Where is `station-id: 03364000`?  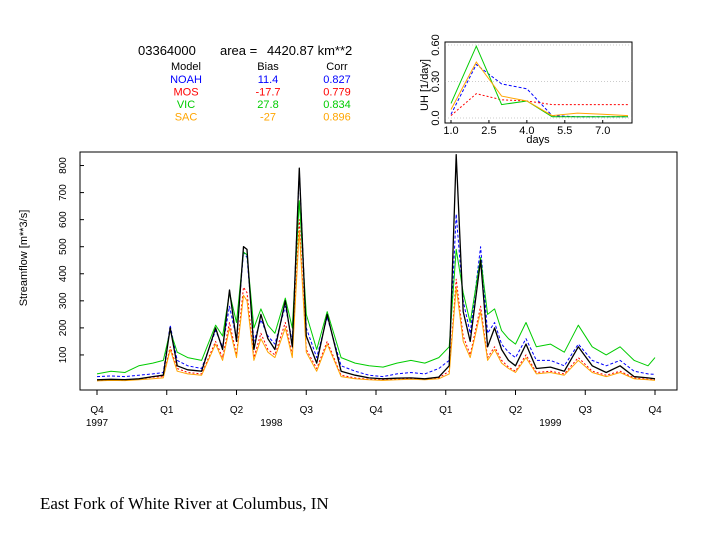
station-id: 03364000 is located at coordinates (167, 50).